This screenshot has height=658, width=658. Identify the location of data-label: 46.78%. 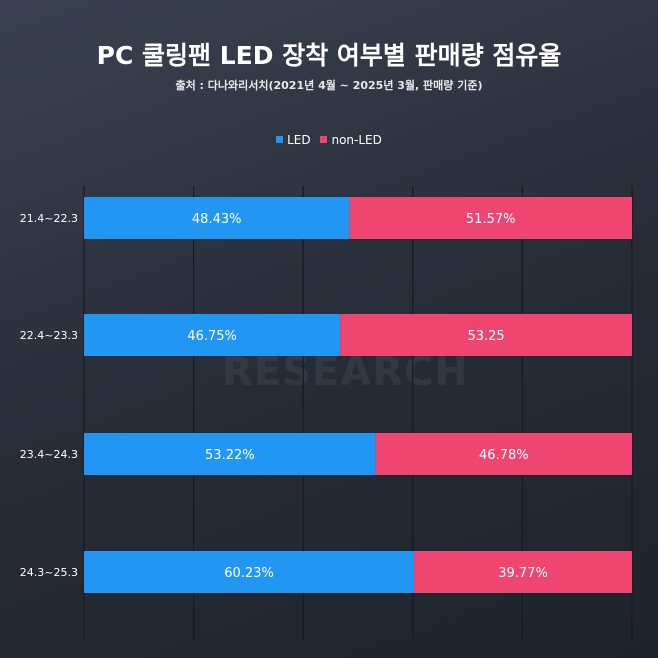
(504, 455).